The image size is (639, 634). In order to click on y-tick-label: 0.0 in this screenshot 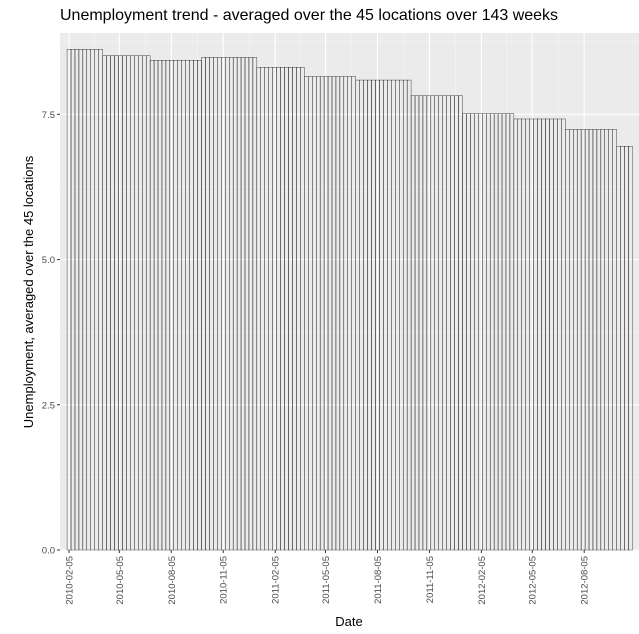, I will do `click(48, 551)`.